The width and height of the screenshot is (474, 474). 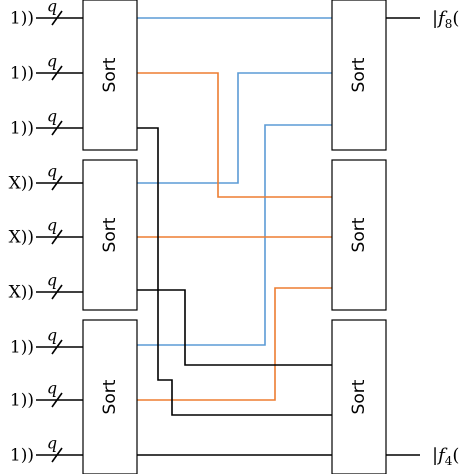 I want to click on output-label: |f8(, so click(x=445, y=19).